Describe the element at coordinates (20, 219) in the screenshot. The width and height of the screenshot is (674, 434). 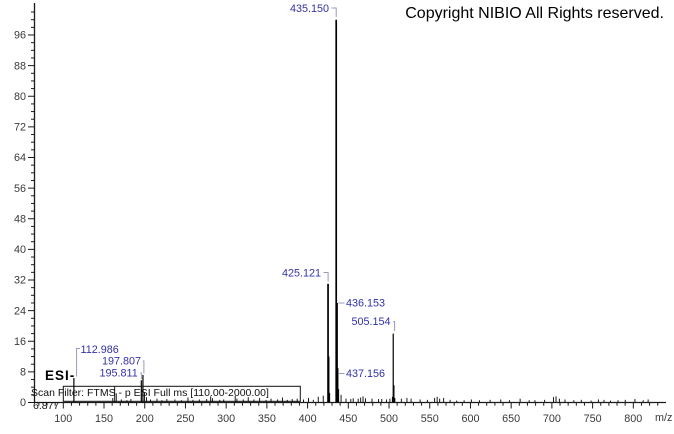
I see `y-tick-label: 48` at that location.